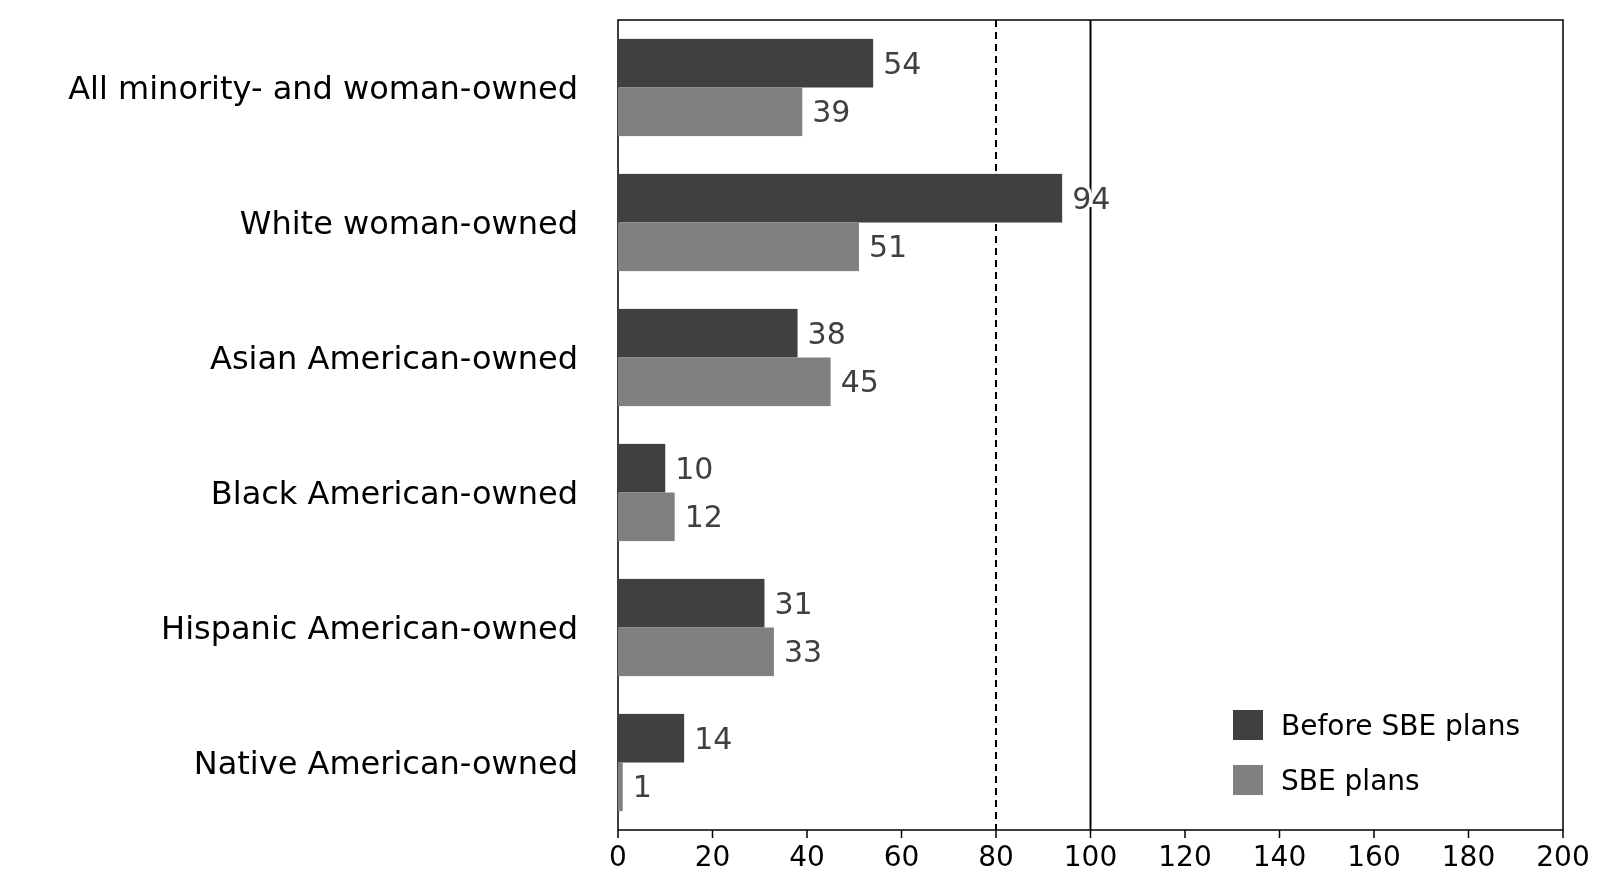 The image size is (1623, 883). Describe the element at coordinates (807, 856) in the screenshot. I see `x-tick-label: 40` at that location.